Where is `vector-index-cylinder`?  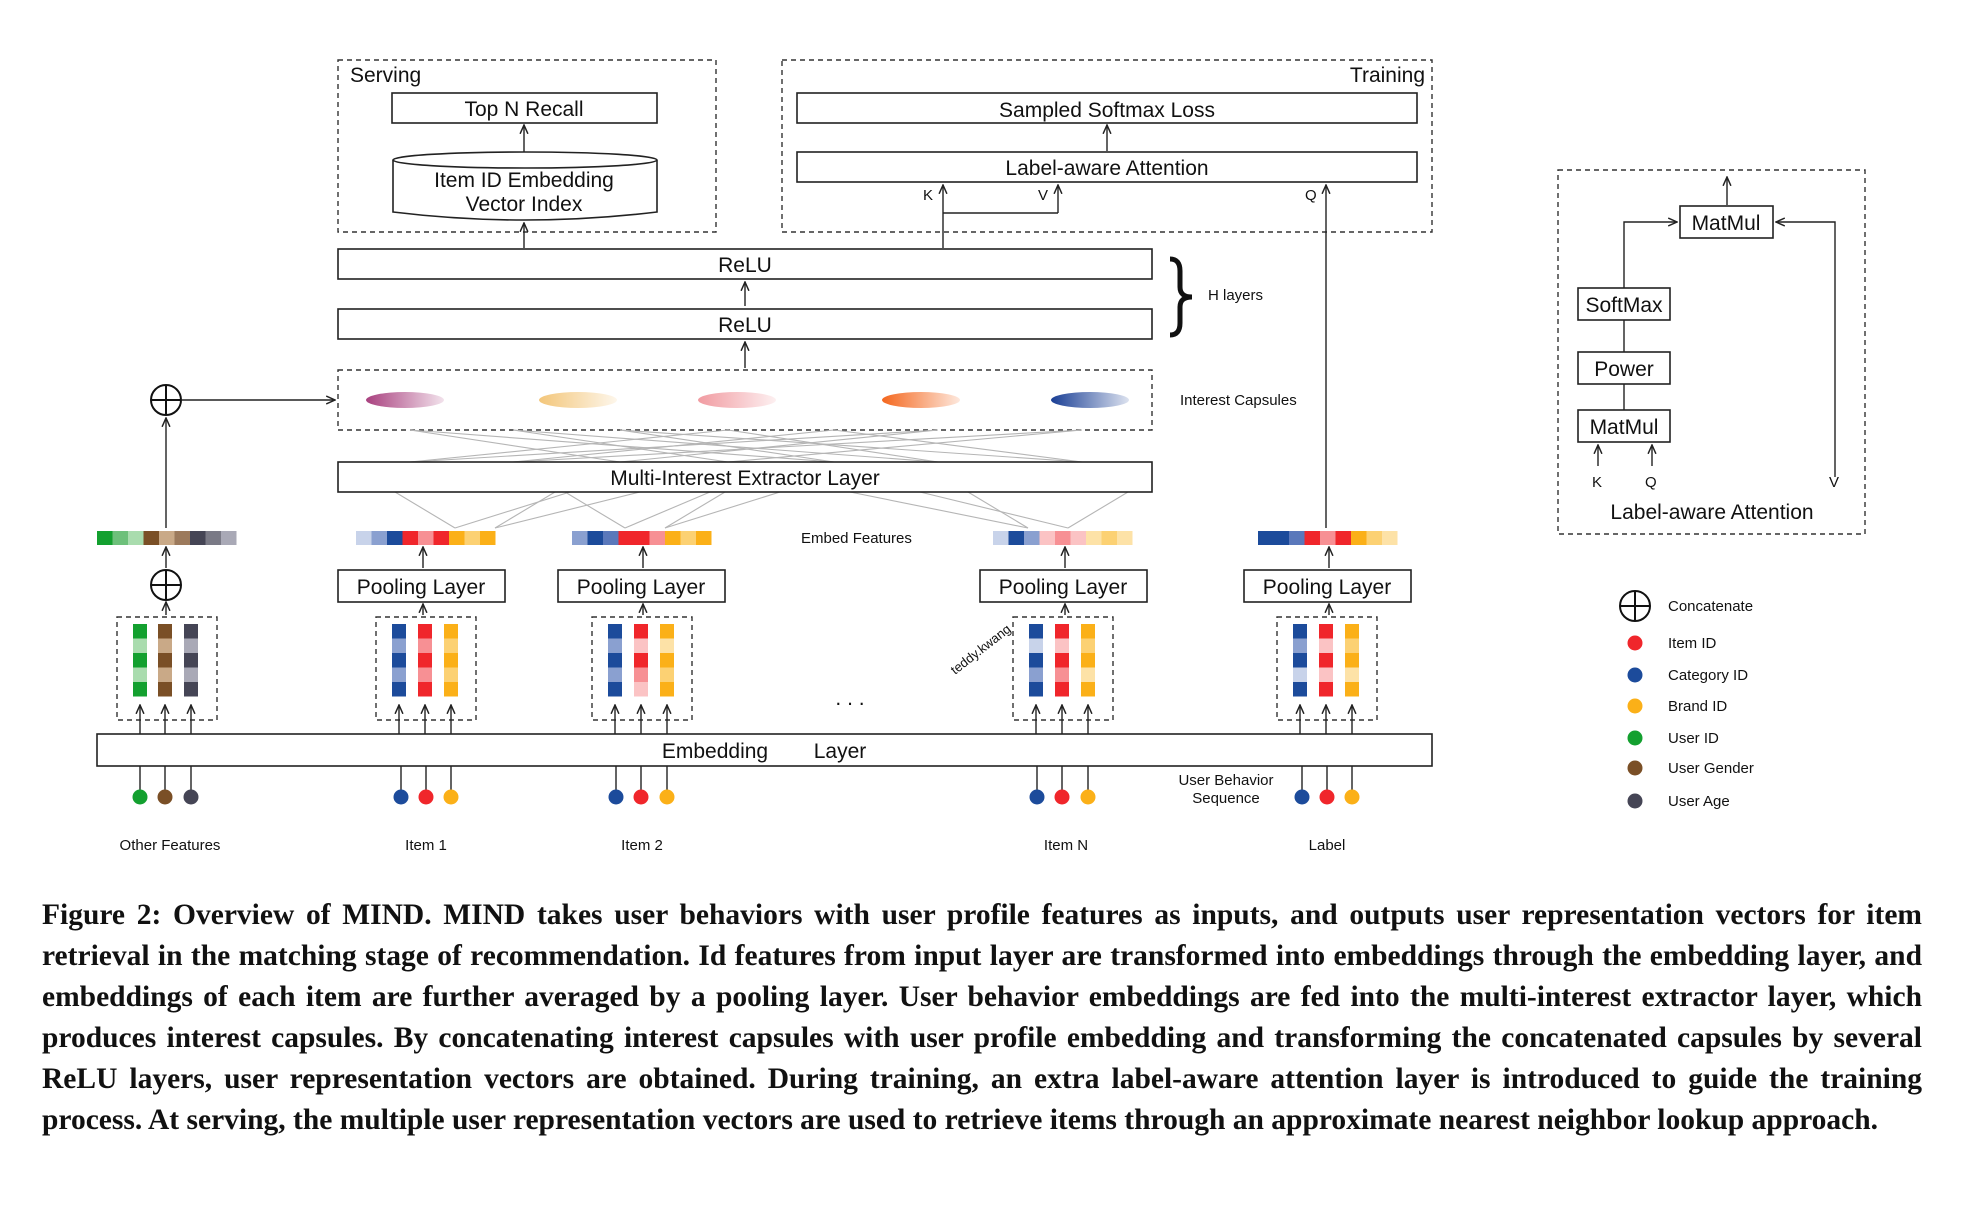
vector-index-cylinder is located at coordinates (525, 186).